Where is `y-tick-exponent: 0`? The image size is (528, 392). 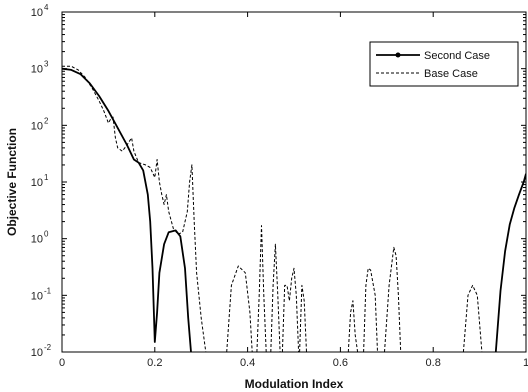 y-tick-exponent: 0 is located at coordinates (46, 234).